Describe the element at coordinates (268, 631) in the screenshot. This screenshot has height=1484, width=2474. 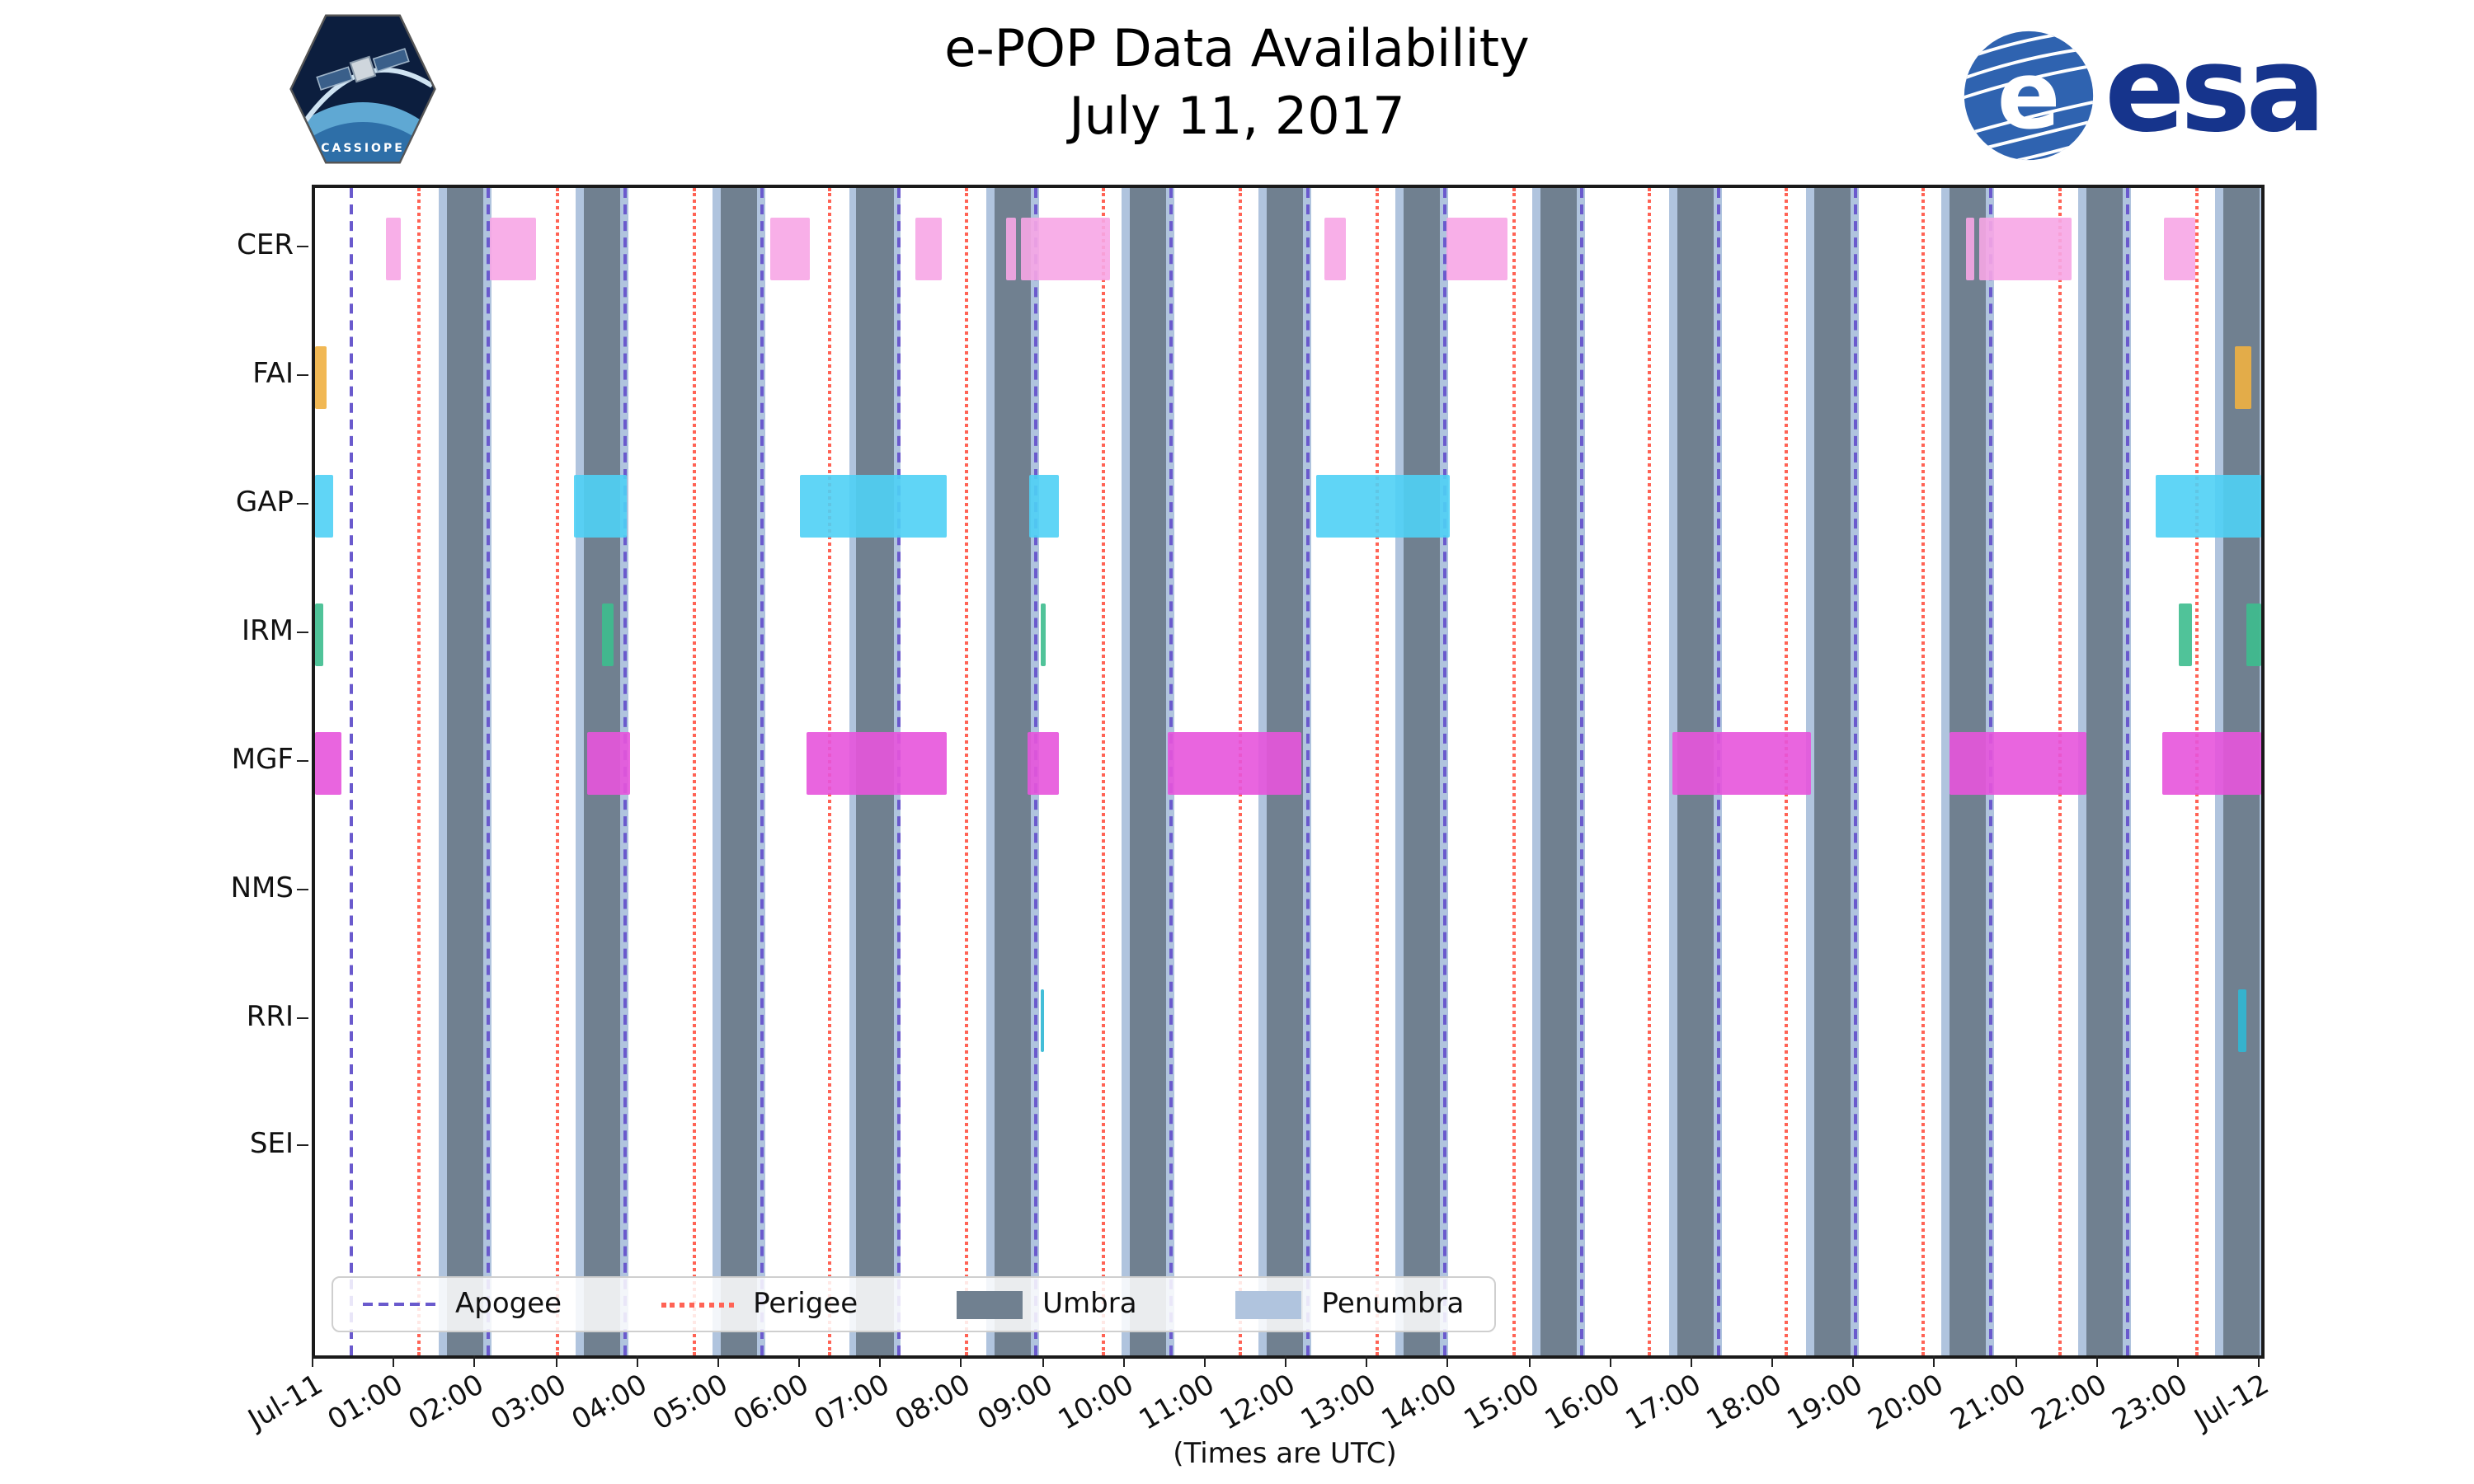
I see `y-tick-label-irm: IRM` at that location.